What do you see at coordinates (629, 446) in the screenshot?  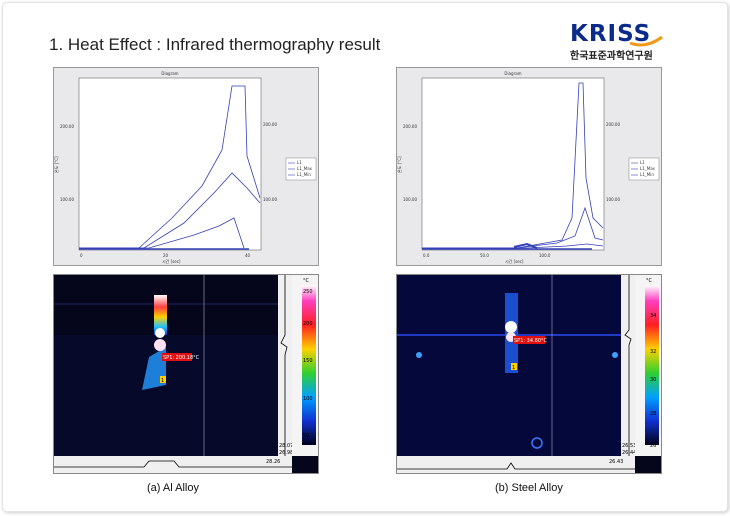 I see `thermo-b-bottom-1: 26.53` at bounding box center [629, 446].